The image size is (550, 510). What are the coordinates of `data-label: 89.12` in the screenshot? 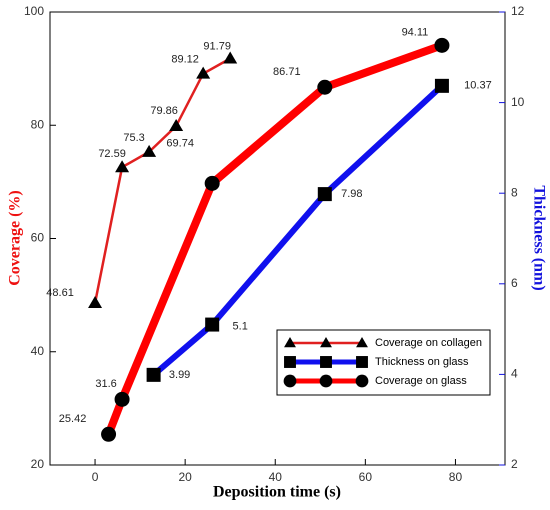 It's located at (185, 60).